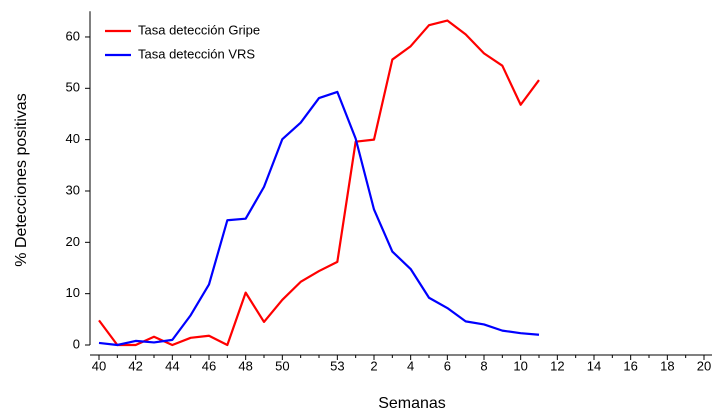 This screenshot has width=723, height=417. What do you see at coordinates (73, 138) in the screenshot?
I see `y-tick-label: 40` at bounding box center [73, 138].